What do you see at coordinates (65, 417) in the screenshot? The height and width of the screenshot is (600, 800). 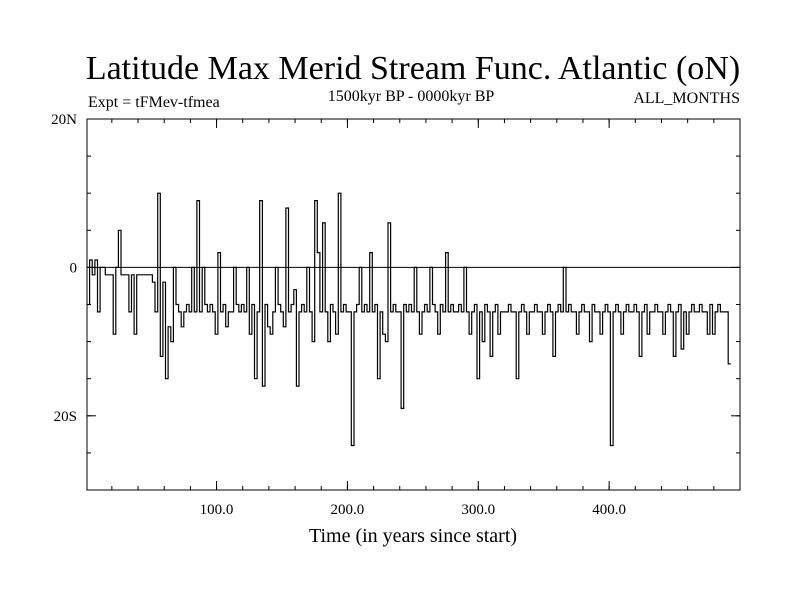 I see `y-tick-label: 20S` at bounding box center [65, 417].